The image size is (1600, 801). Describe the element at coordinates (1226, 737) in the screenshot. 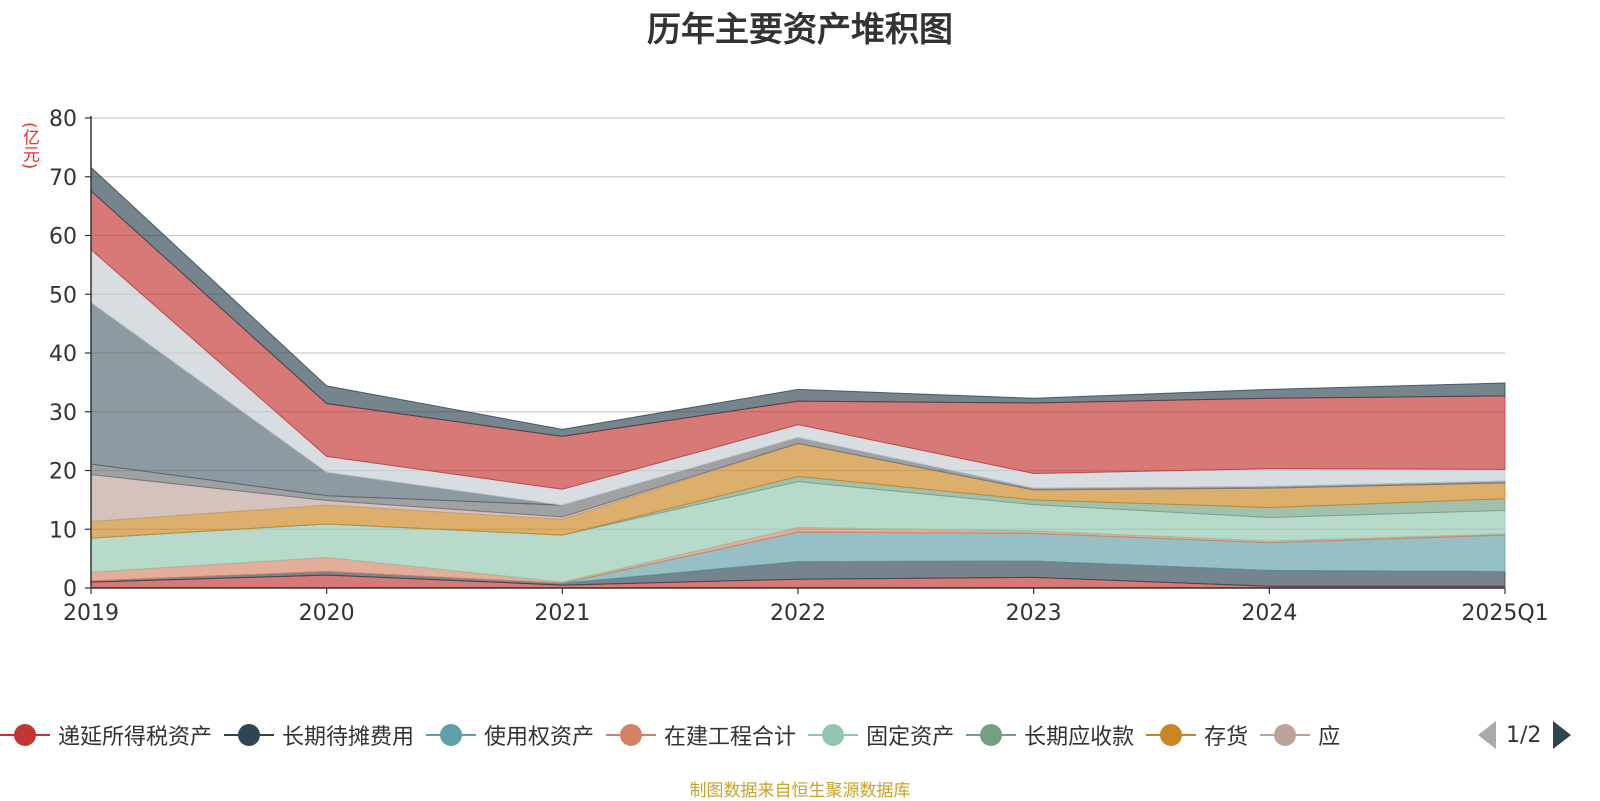

I see `legend-label: 存货` at that location.